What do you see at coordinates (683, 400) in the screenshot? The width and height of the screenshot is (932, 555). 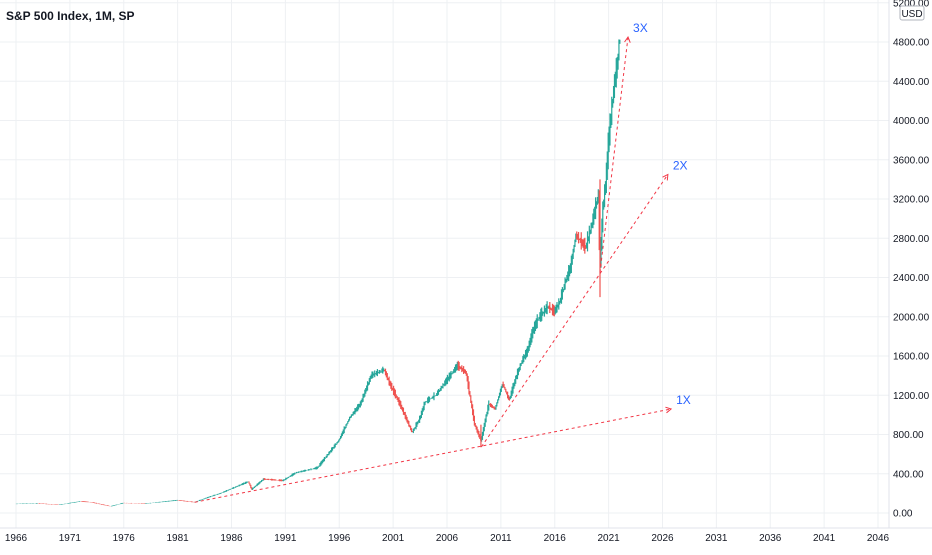 I see `trend-label: 1X` at bounding box center [683, 400].